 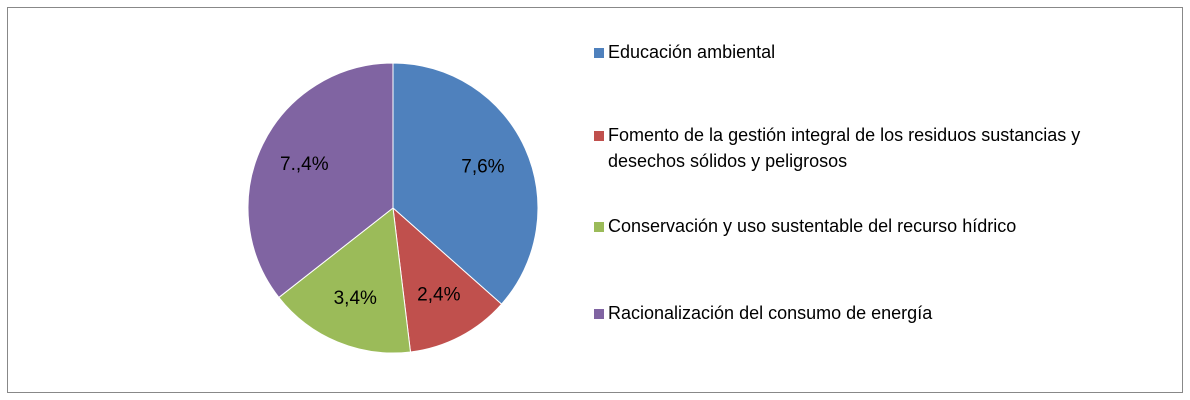 I want to click on data-label: 7,6%, so click(x=482, y=167).